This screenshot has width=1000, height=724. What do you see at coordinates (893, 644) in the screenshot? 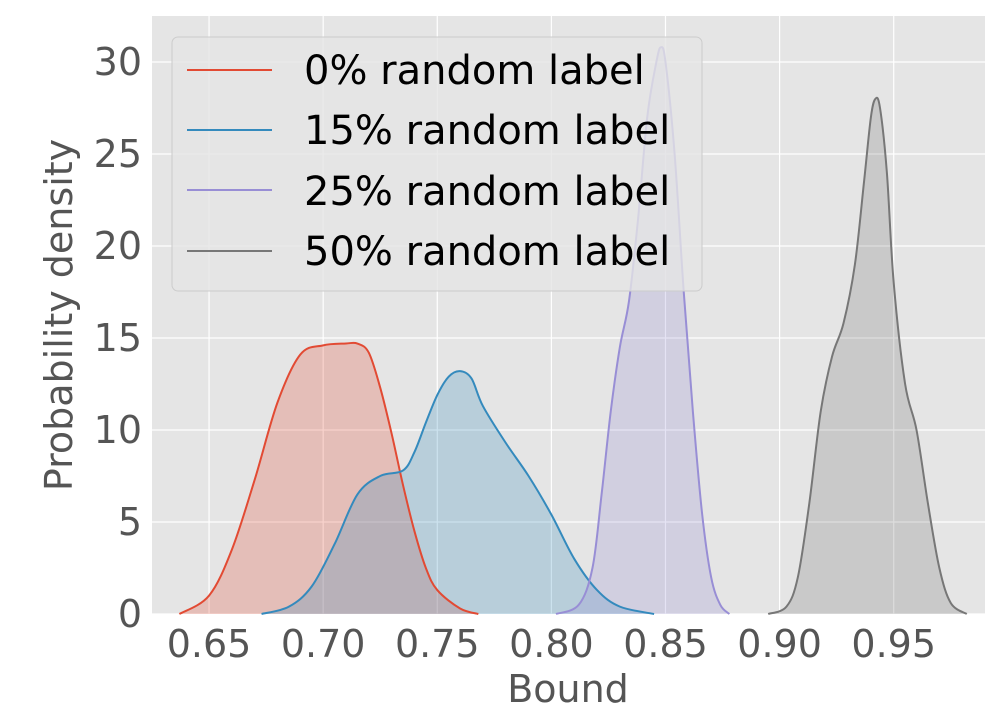
I see `x-tick-label: 0.95` at bounding box center [893, 644].